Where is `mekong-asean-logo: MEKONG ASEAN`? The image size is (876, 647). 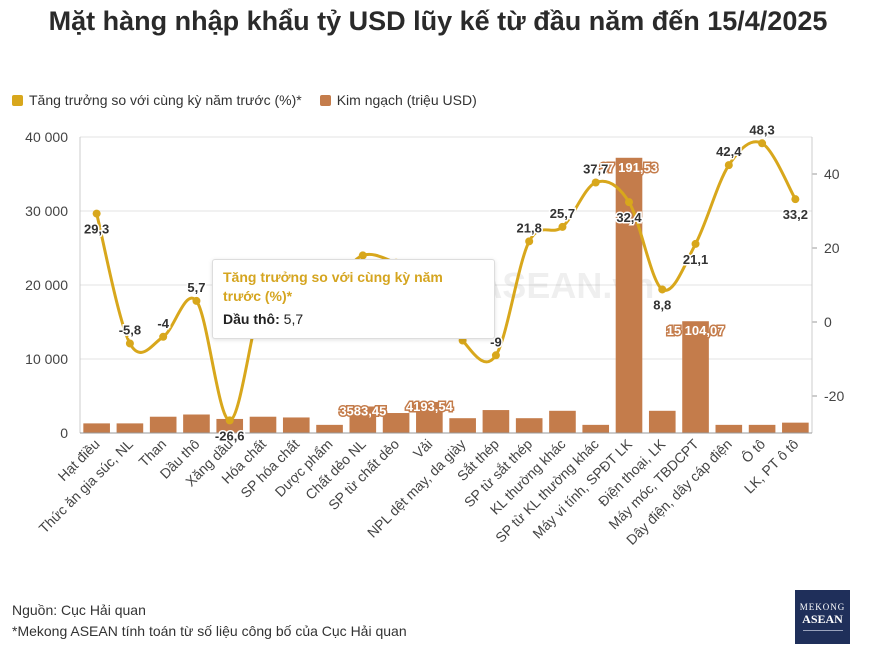 mekong-asean-logo: MEKONG ASEAN is located at coordinates (822, 617).